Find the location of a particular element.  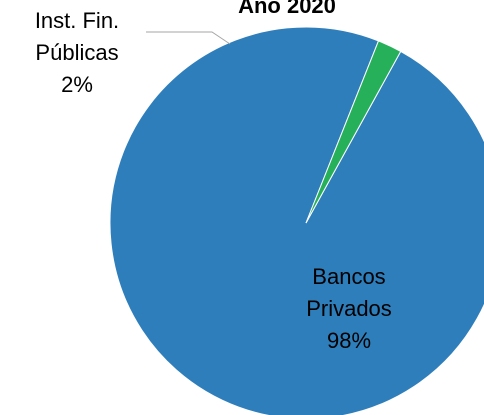

leader-line-inst-fin-publicas is located at coordinates (188, 38).